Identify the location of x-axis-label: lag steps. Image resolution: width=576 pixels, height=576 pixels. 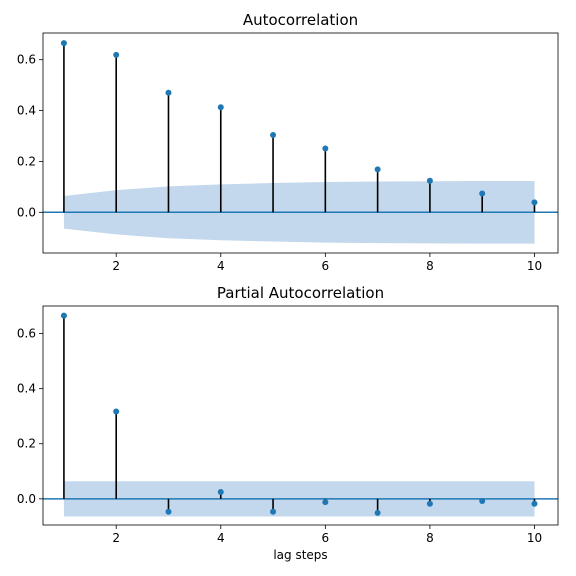
(300, 555).